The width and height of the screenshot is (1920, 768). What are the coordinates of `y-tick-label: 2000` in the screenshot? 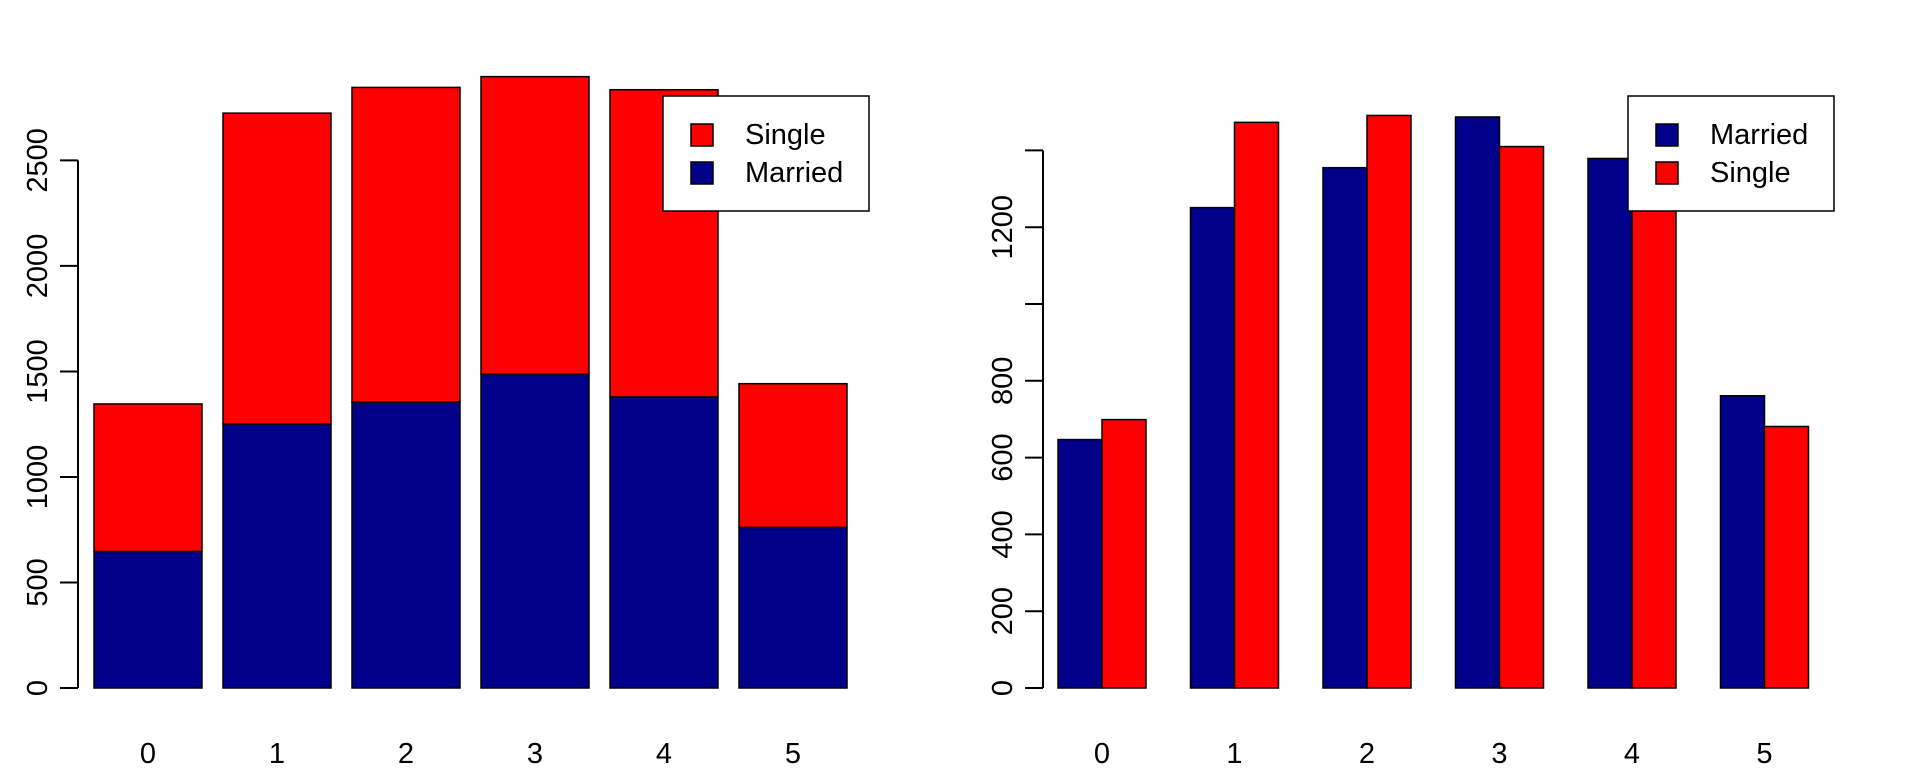 It's located at (38, 266).